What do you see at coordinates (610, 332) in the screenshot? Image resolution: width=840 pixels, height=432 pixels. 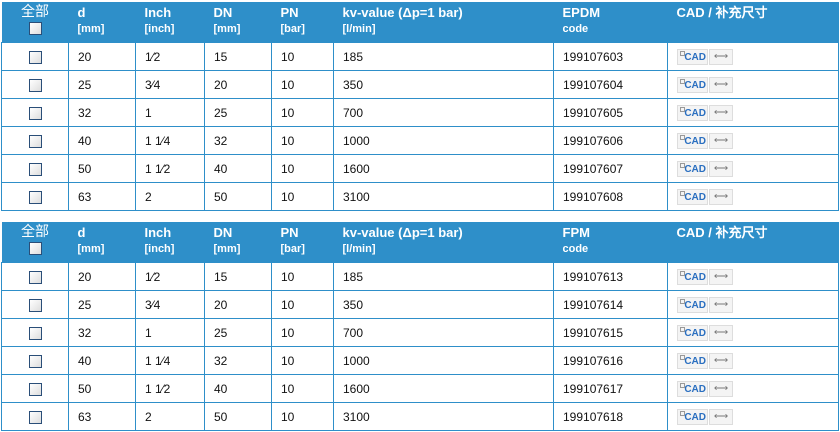 I see `cell-code: 199107615` at bounding box center [610, 332].